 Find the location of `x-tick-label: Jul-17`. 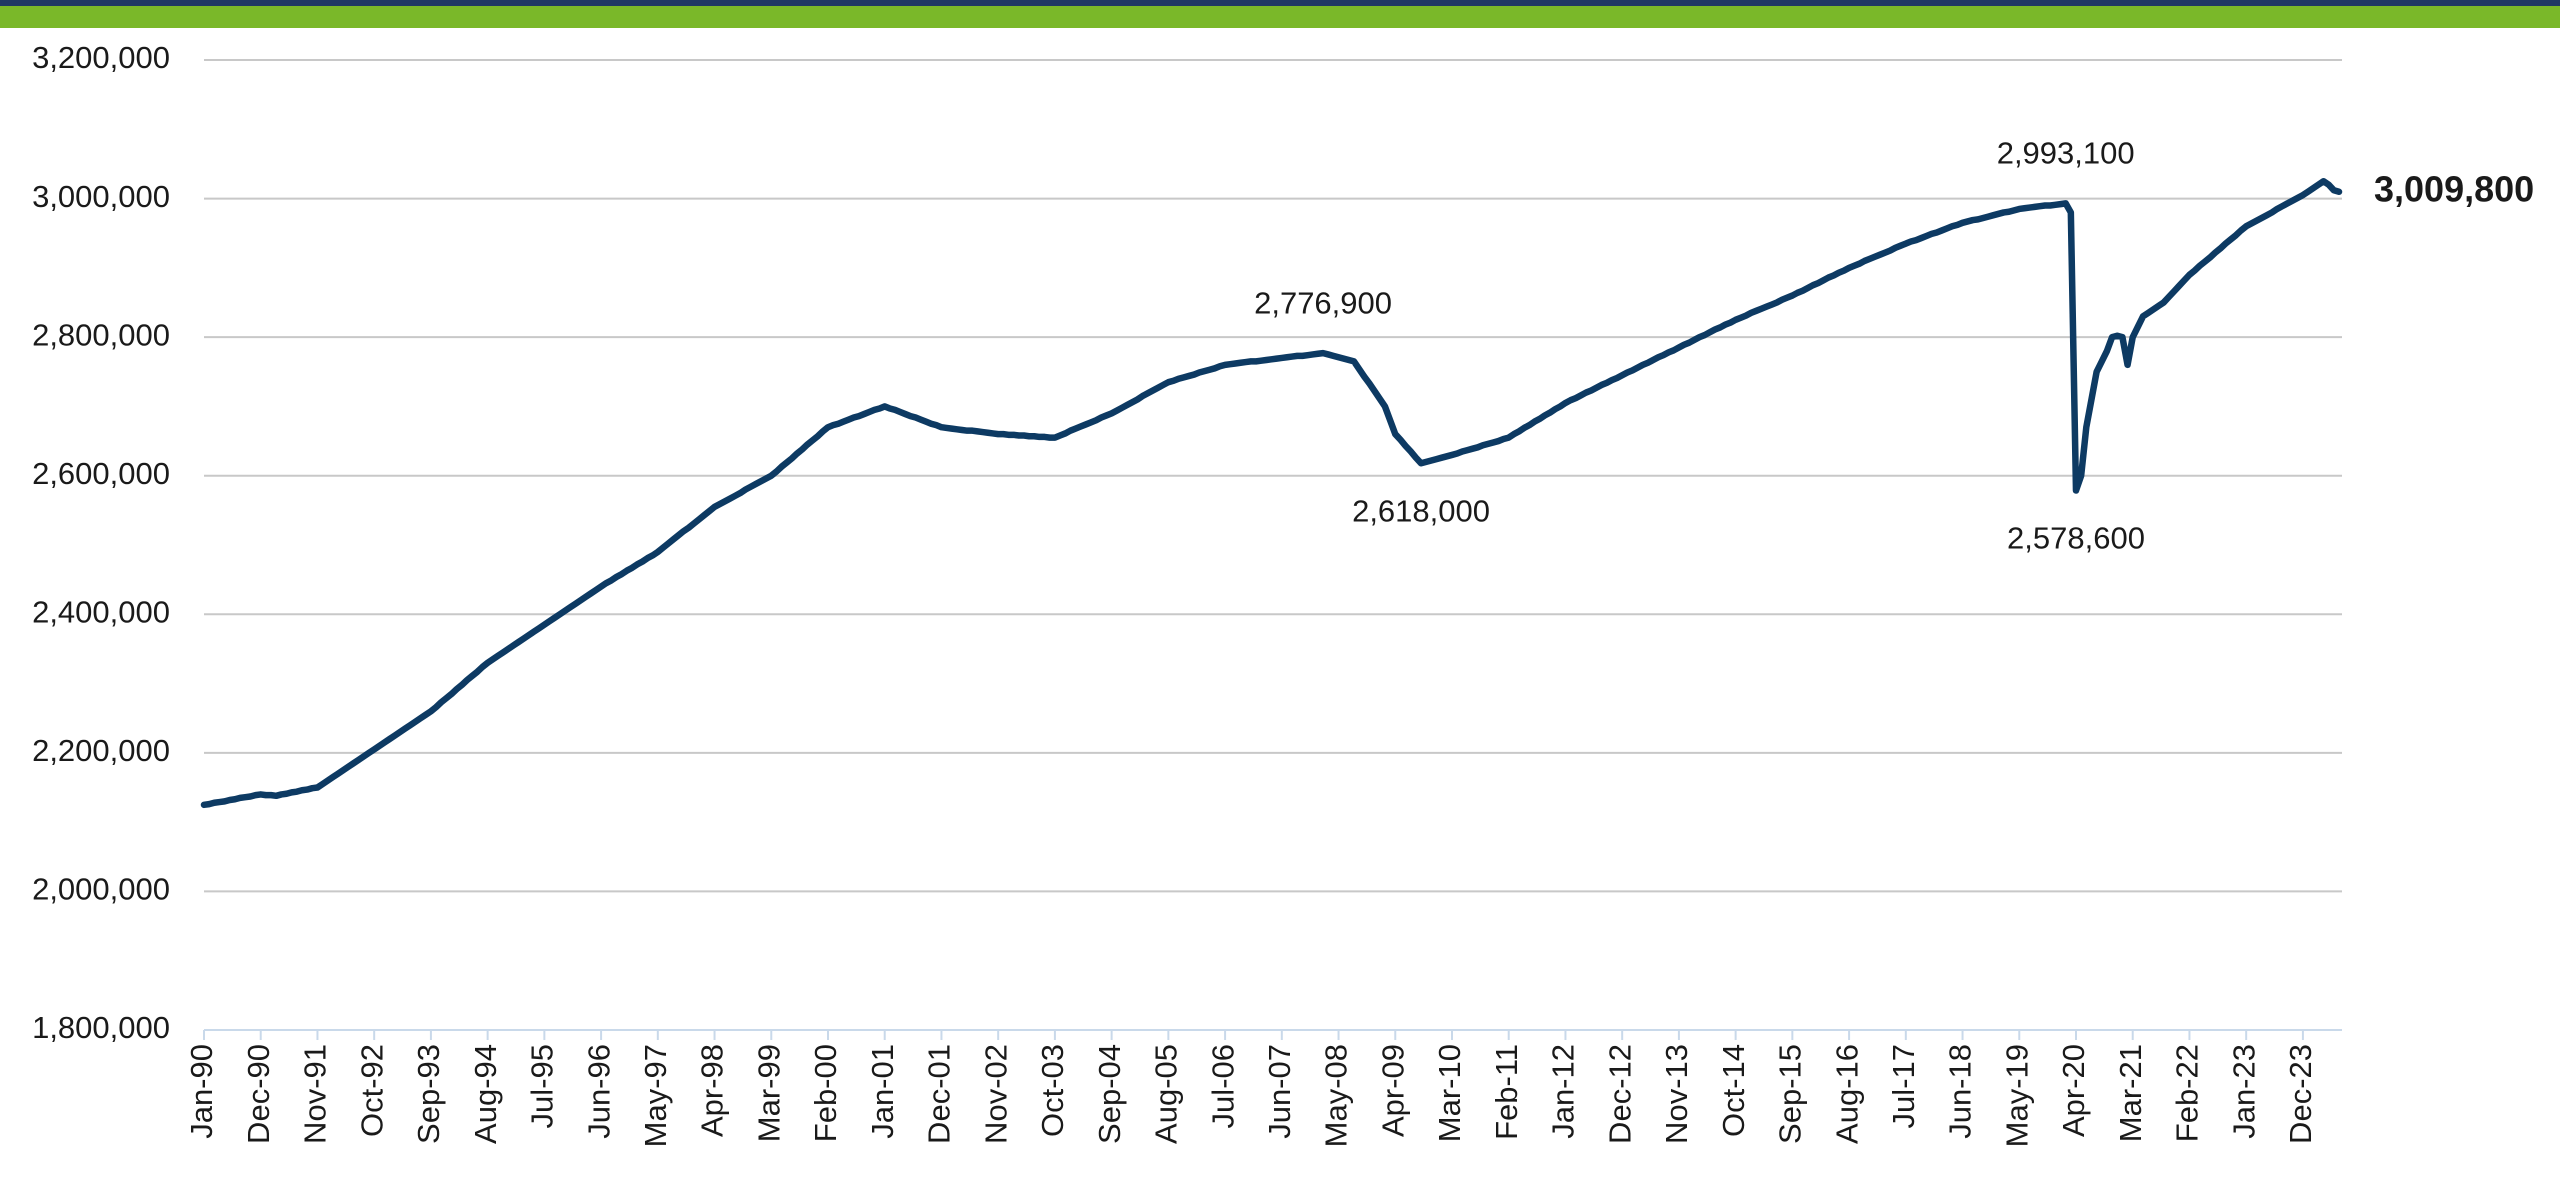

x-tick-label: Jul-17 is located at coordinates (1903, 1086).